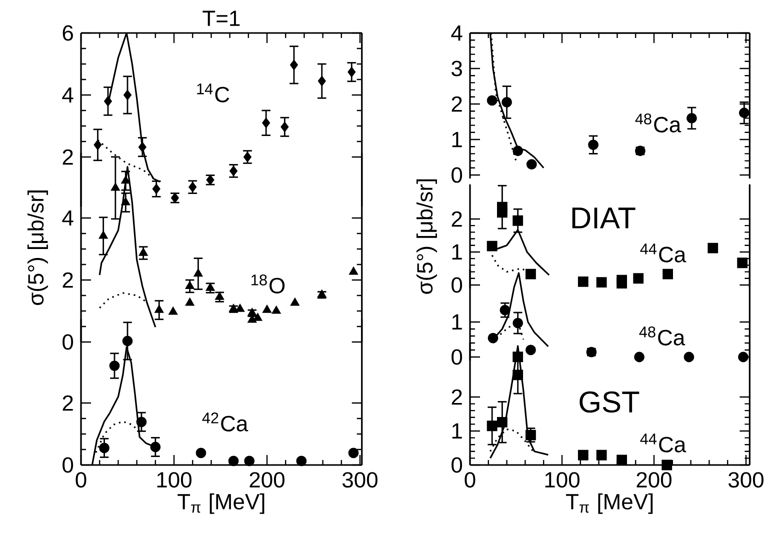 This screenshot has width=770, height=540. Describe the element at coordinates (457, 68) in the screenshot. I see `y-tick-label: 3` at that location.